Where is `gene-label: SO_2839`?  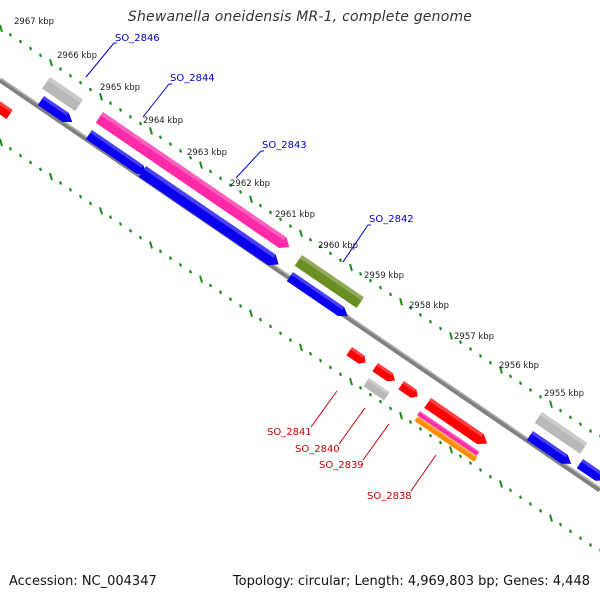
gene-label: SO_2839 is located at coordinates (341, 465).